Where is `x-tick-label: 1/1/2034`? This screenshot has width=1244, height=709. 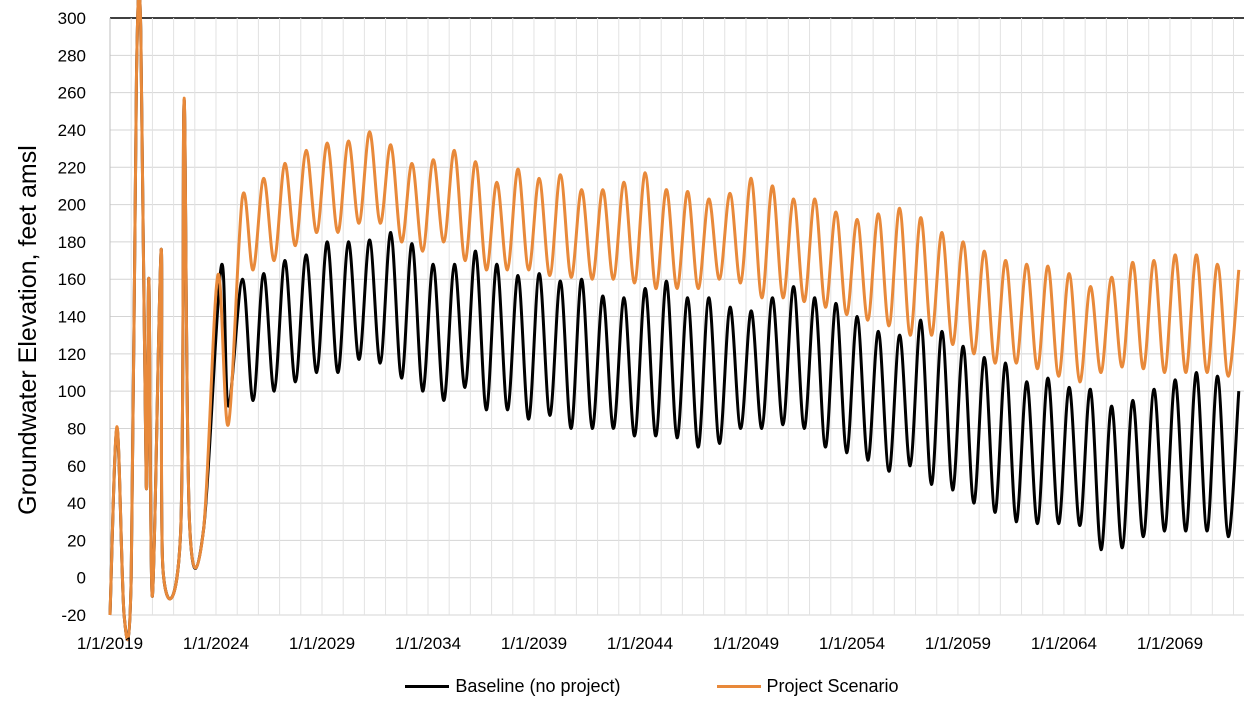
x-tick-label: 1/1/2034 is located at coordinates (428, 643).